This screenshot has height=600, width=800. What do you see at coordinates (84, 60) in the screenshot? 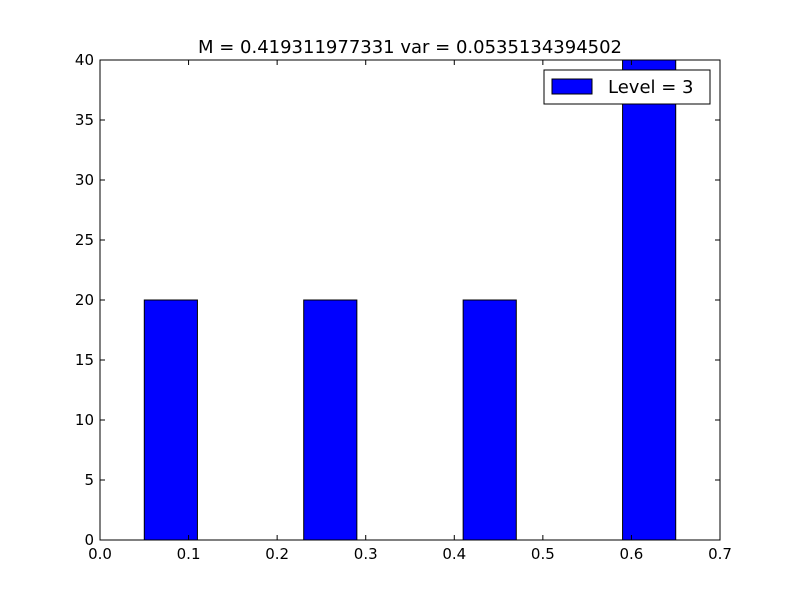
I see `y-tick-label: 40` at bounding box center [84, 60].